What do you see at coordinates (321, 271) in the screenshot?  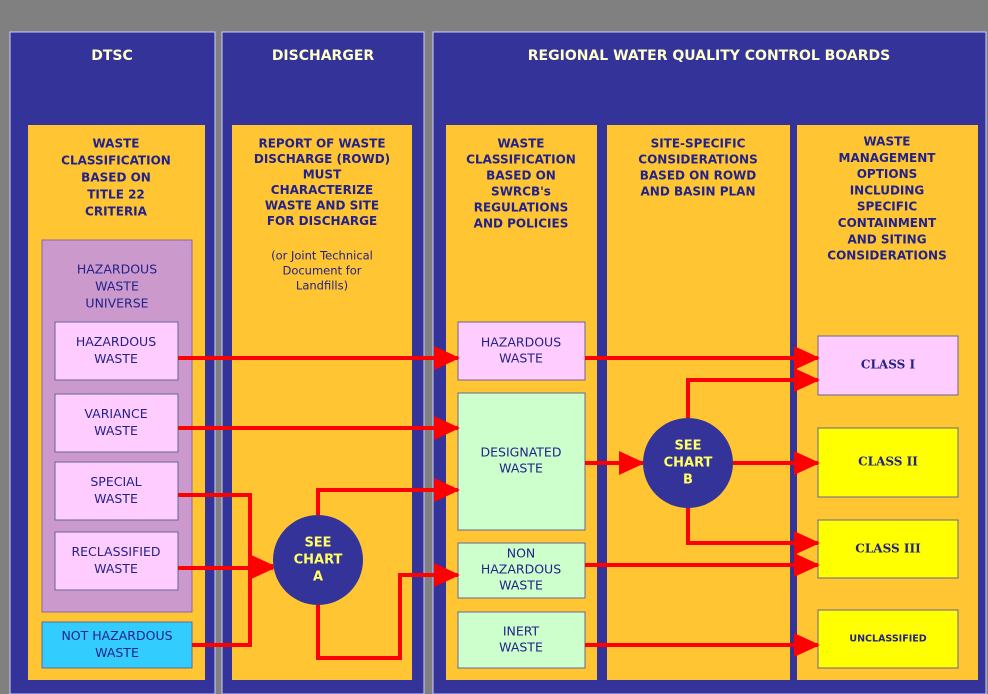 I see `note: Document for` at bounding box center [321, 271].